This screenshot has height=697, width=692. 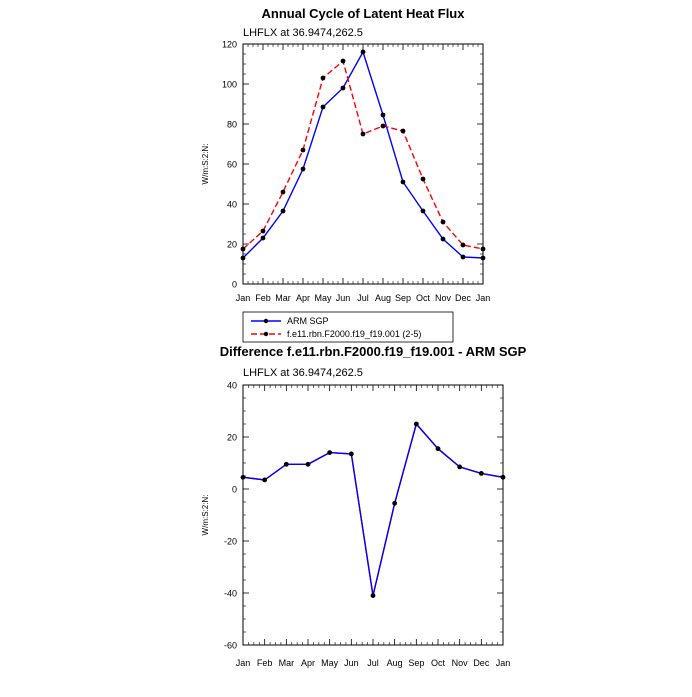 What do you see at coordinates (354, 334) in the screenshot?
I see `legend-label-2: f.e11.rbn.F2000.f19_f19.001 (2-5)` at bounding box center [354, 334].